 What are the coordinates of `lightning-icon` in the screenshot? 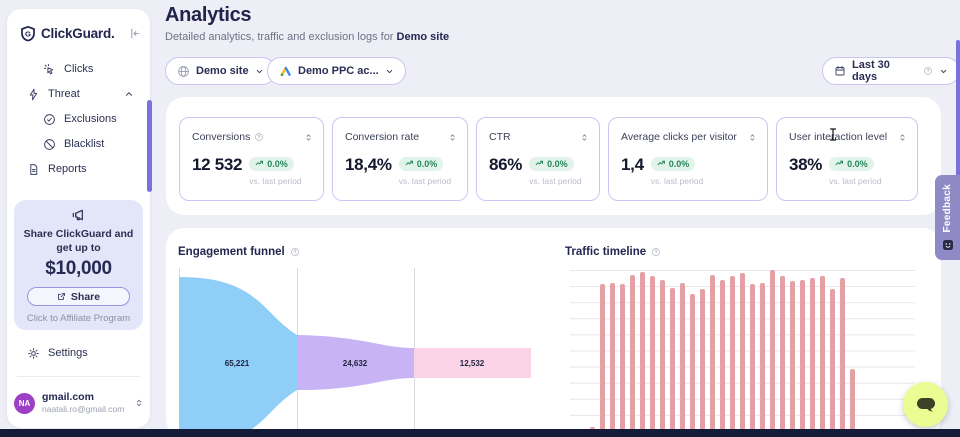 It's located at (33, 94).